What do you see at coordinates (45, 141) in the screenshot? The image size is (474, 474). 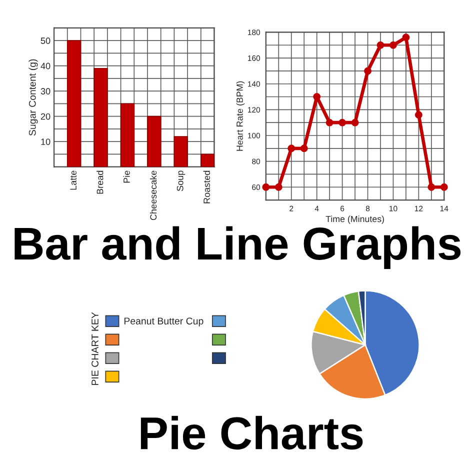 I see `y-tick-label: 10` at bounding box center [45, 141].